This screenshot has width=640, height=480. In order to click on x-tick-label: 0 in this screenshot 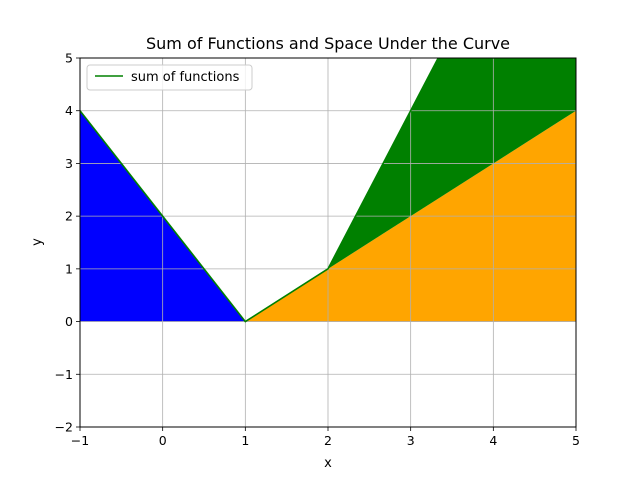, I will do `click(163, 440)`.